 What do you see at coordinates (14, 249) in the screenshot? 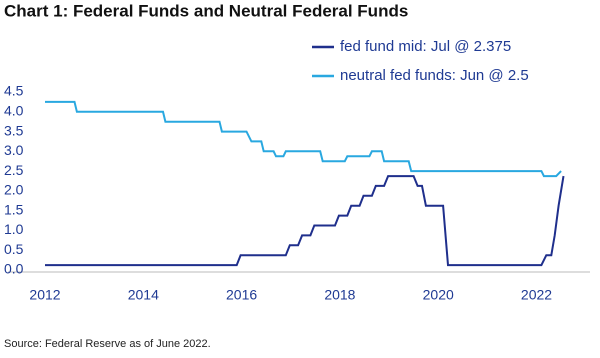
I see `y-tick-label: 0.5` at bounding box center [14, 249].